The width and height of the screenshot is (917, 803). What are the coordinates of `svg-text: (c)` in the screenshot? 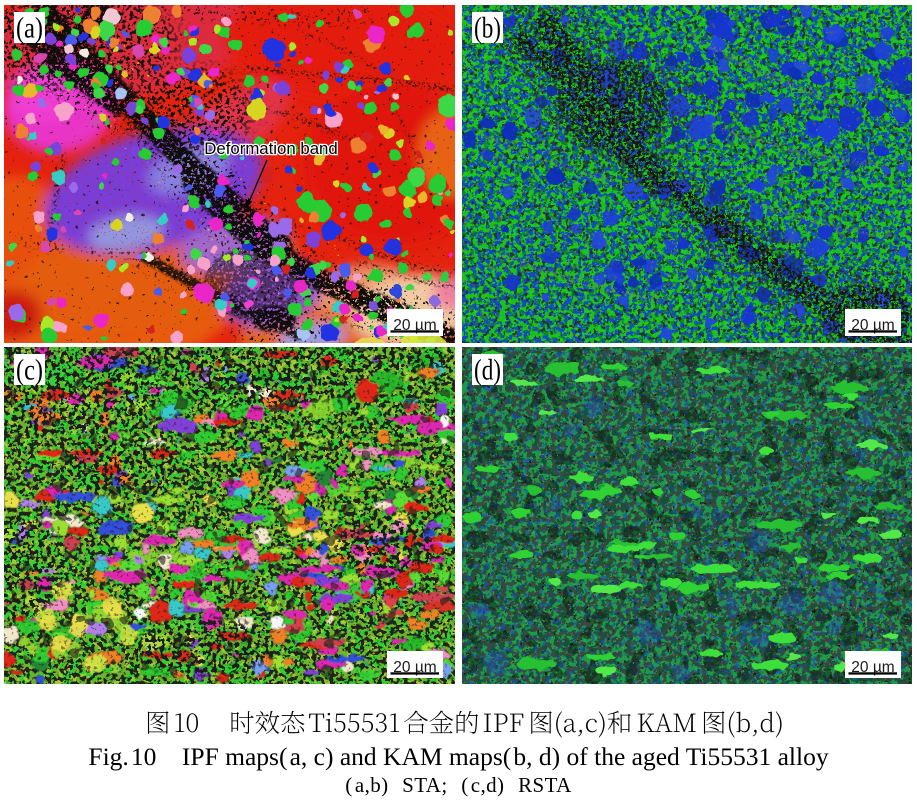 It's located at (29, 370).